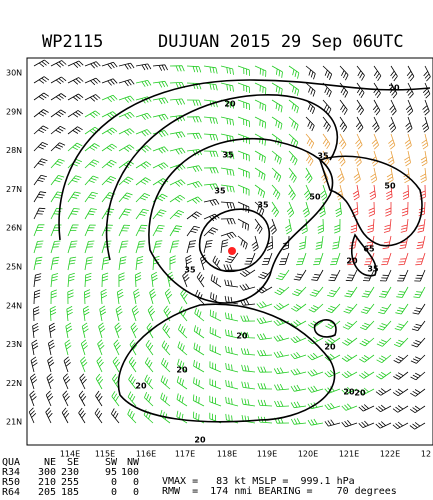 The width and height of the screenshot is (433, 500). What do you see at coordinates (14, 267) in the screenshot?
I see `lat-label: 25N` at bounding box center [14, 267].